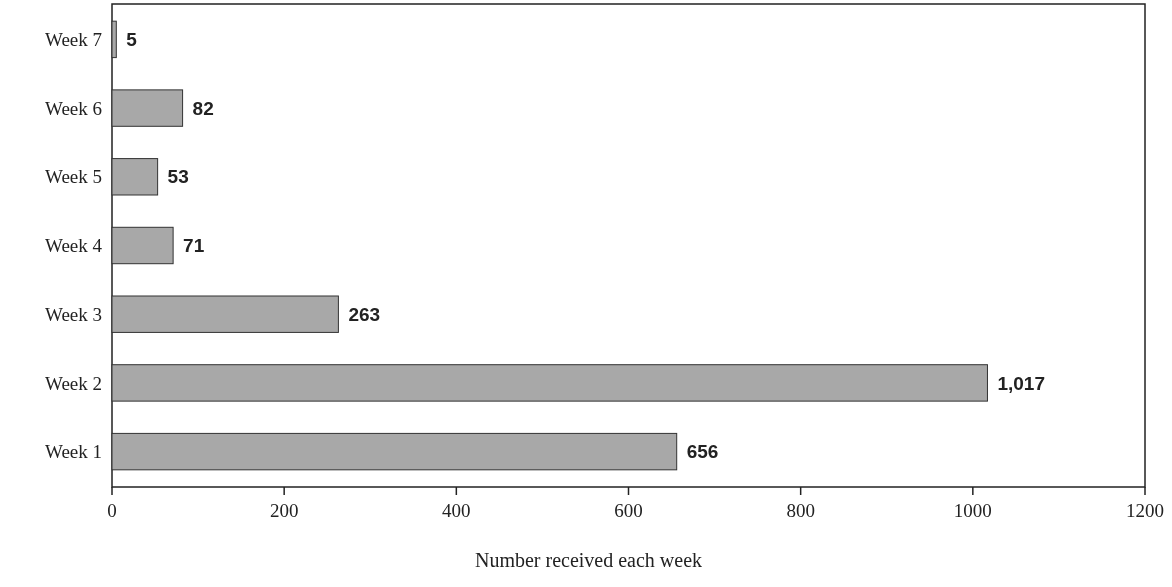  I want to click on x-tick-label: 1000, so click(972, 510).